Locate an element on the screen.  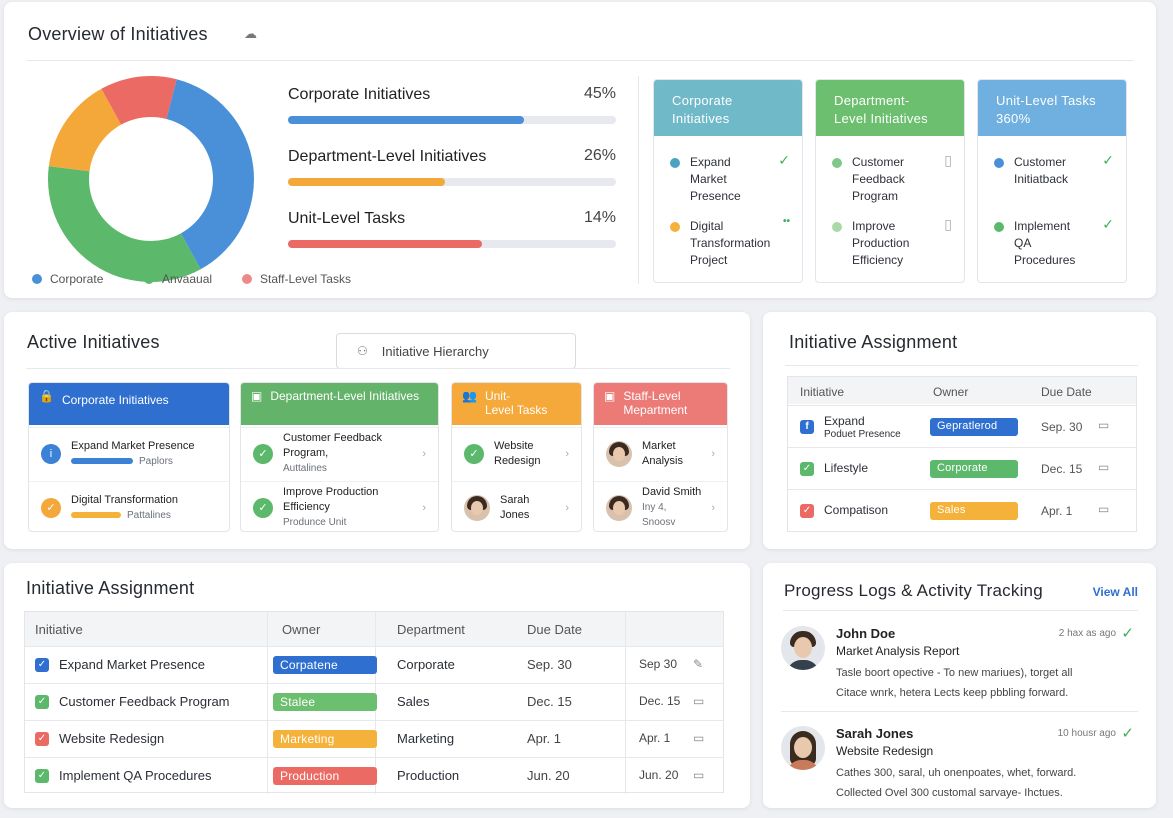
avatar-face is located at coordinates (477, 507).